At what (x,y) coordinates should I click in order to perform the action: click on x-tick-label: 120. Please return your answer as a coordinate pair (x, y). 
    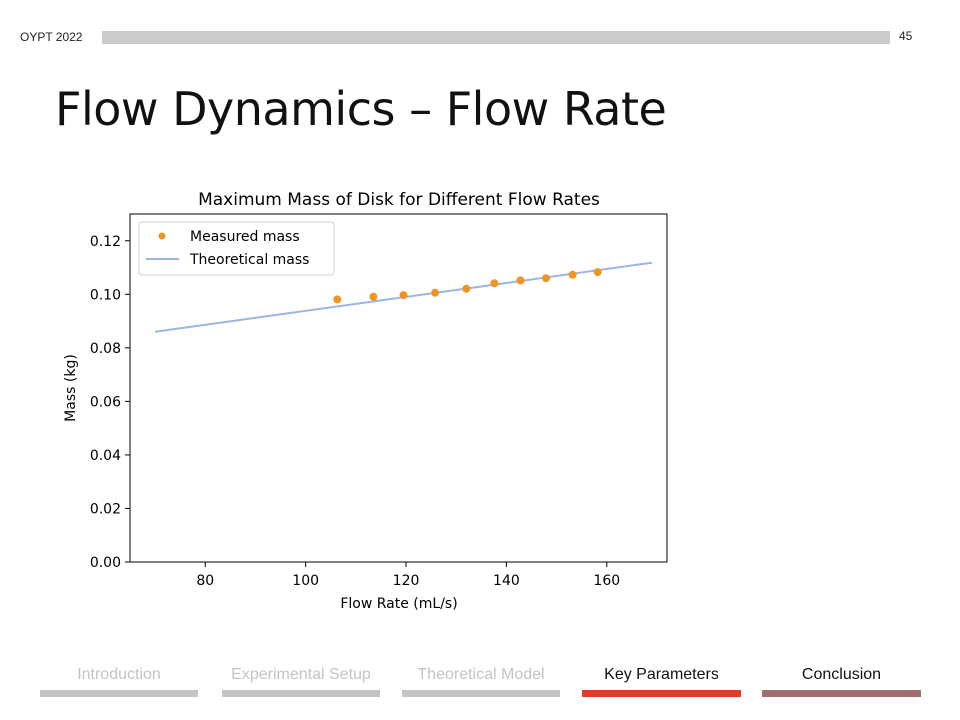
    Looking at the image, I should click on (406, 581).